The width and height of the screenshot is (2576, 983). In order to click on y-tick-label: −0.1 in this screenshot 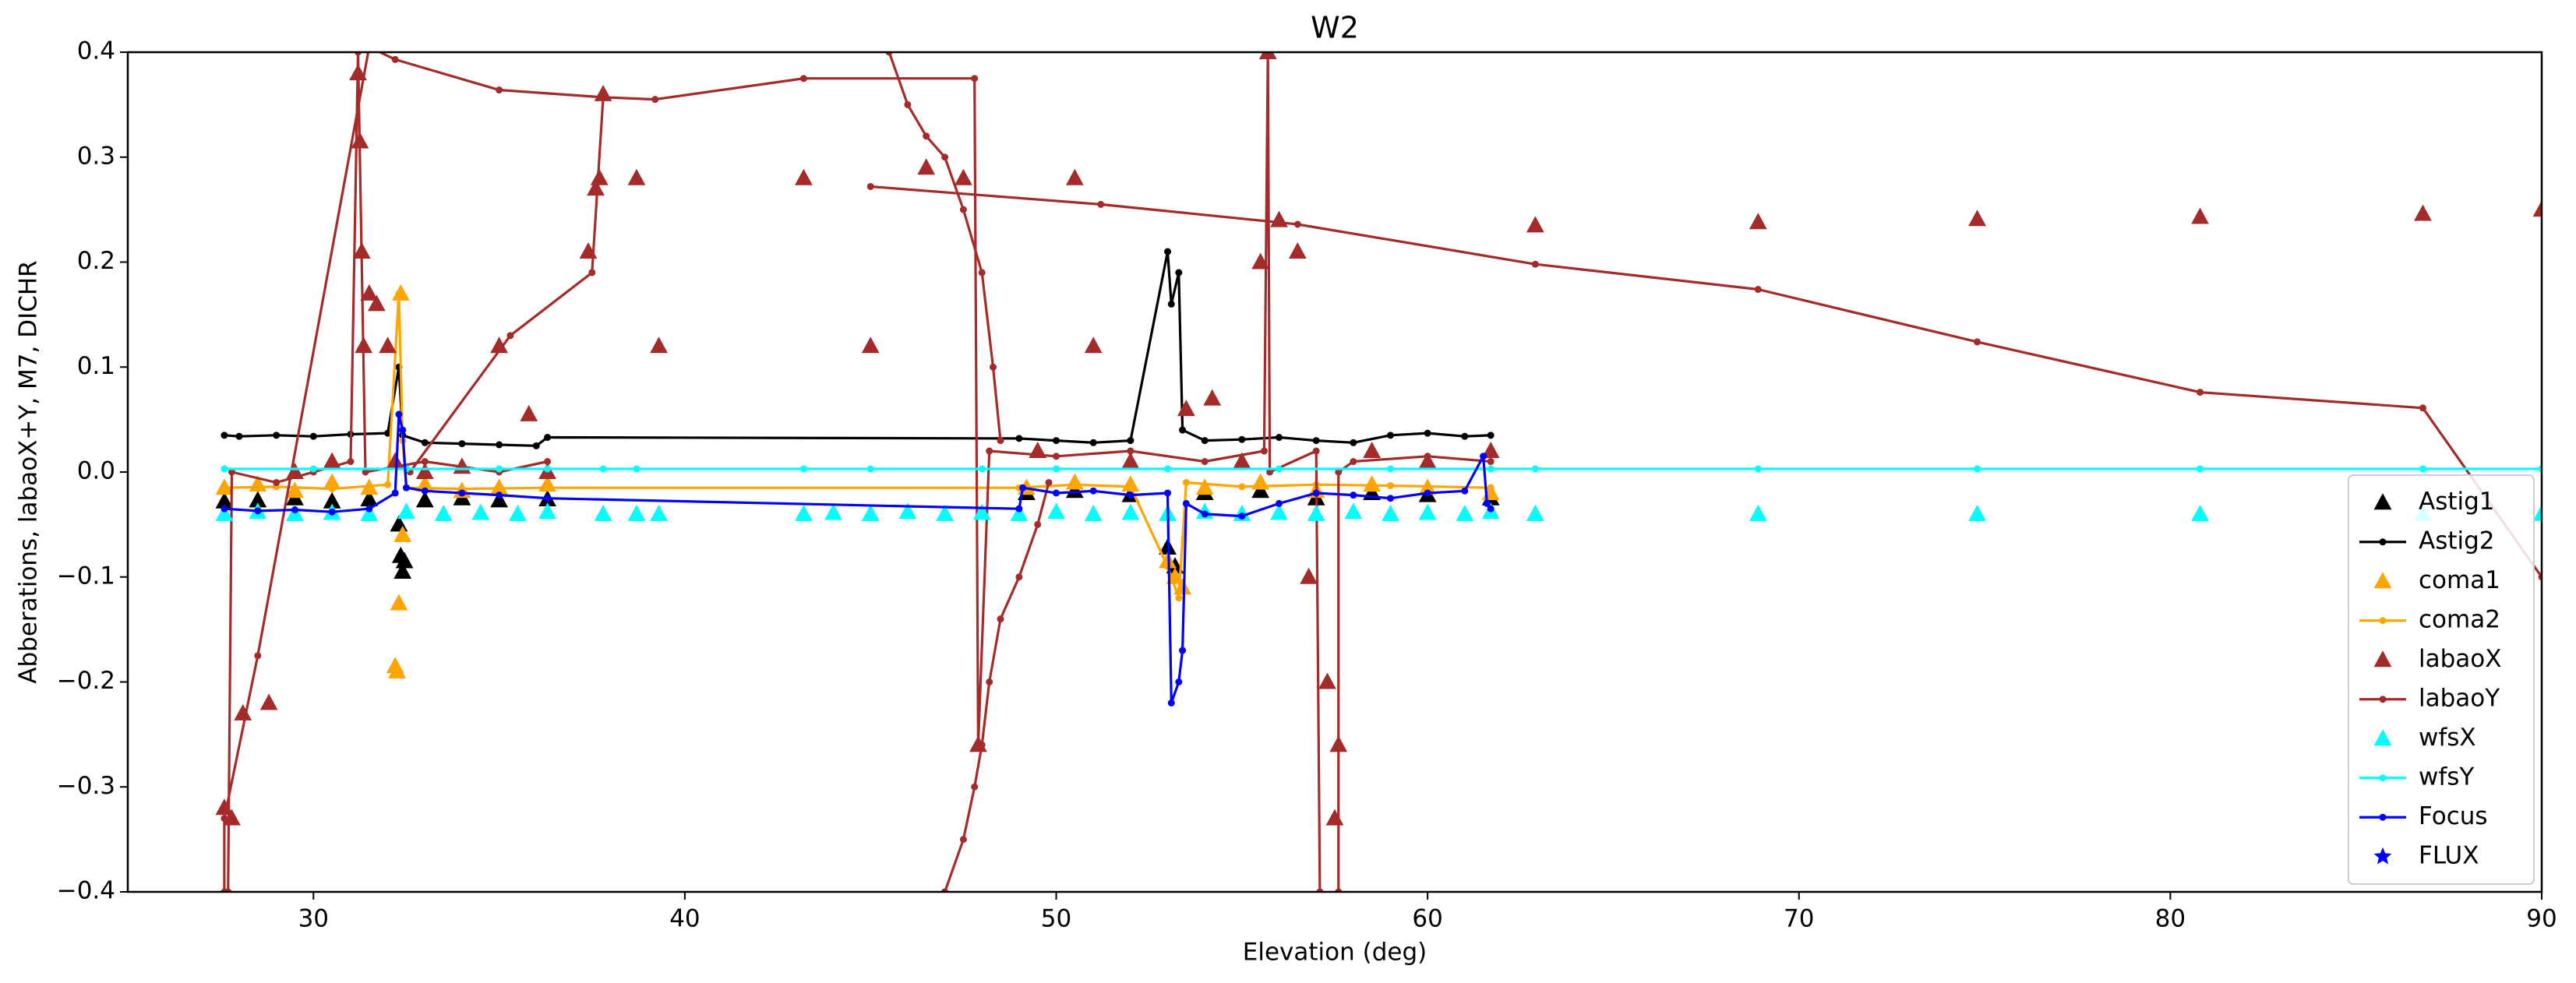, I will do `click(86, 576)`.